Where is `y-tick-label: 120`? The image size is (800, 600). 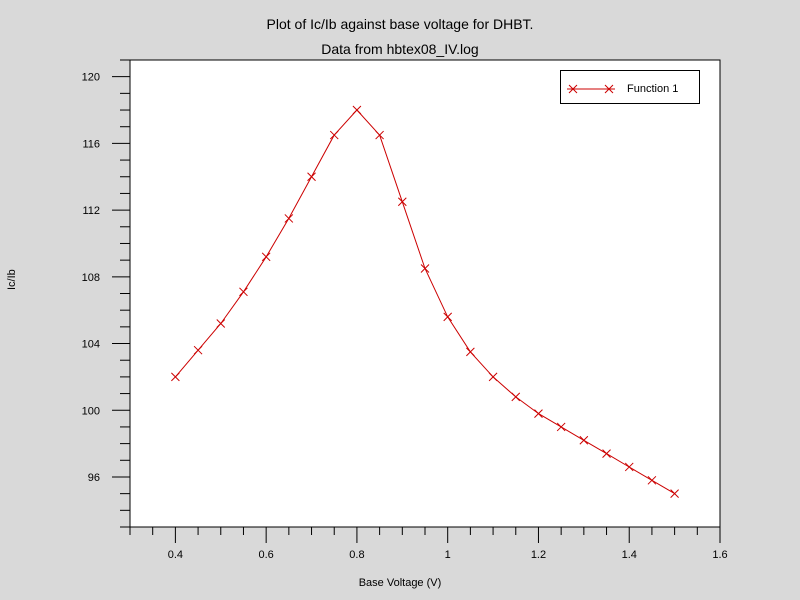
y-tick-label: 120 is located at coordinates (91, 78).